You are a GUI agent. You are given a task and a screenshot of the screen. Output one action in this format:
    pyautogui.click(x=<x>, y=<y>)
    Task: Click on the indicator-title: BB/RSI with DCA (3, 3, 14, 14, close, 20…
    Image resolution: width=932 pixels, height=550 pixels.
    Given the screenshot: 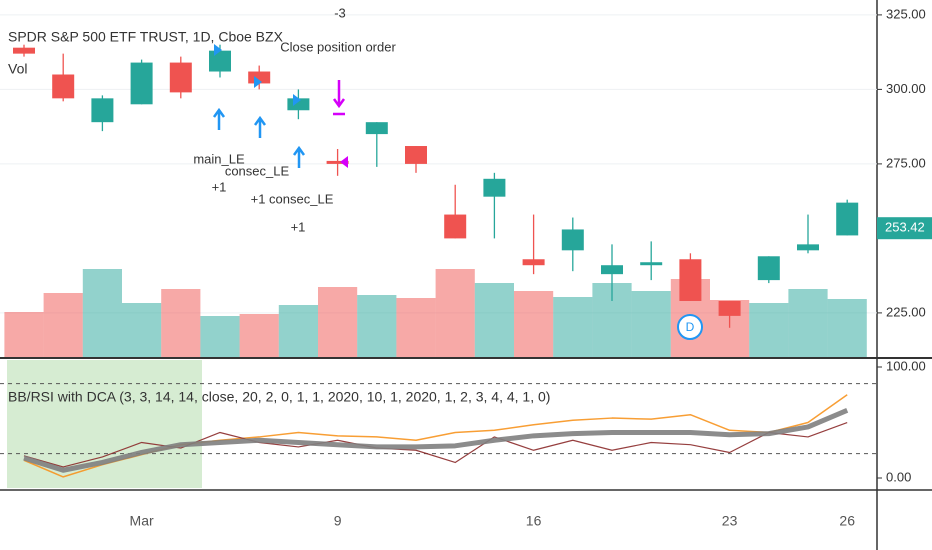 What is the action you would take?
    pyautogui.click(x=279, y=397)
    